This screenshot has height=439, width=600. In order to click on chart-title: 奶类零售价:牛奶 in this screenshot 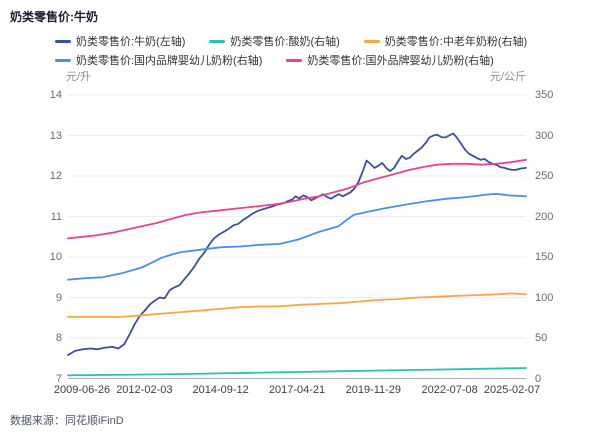, I will do `click(54, 17)`.